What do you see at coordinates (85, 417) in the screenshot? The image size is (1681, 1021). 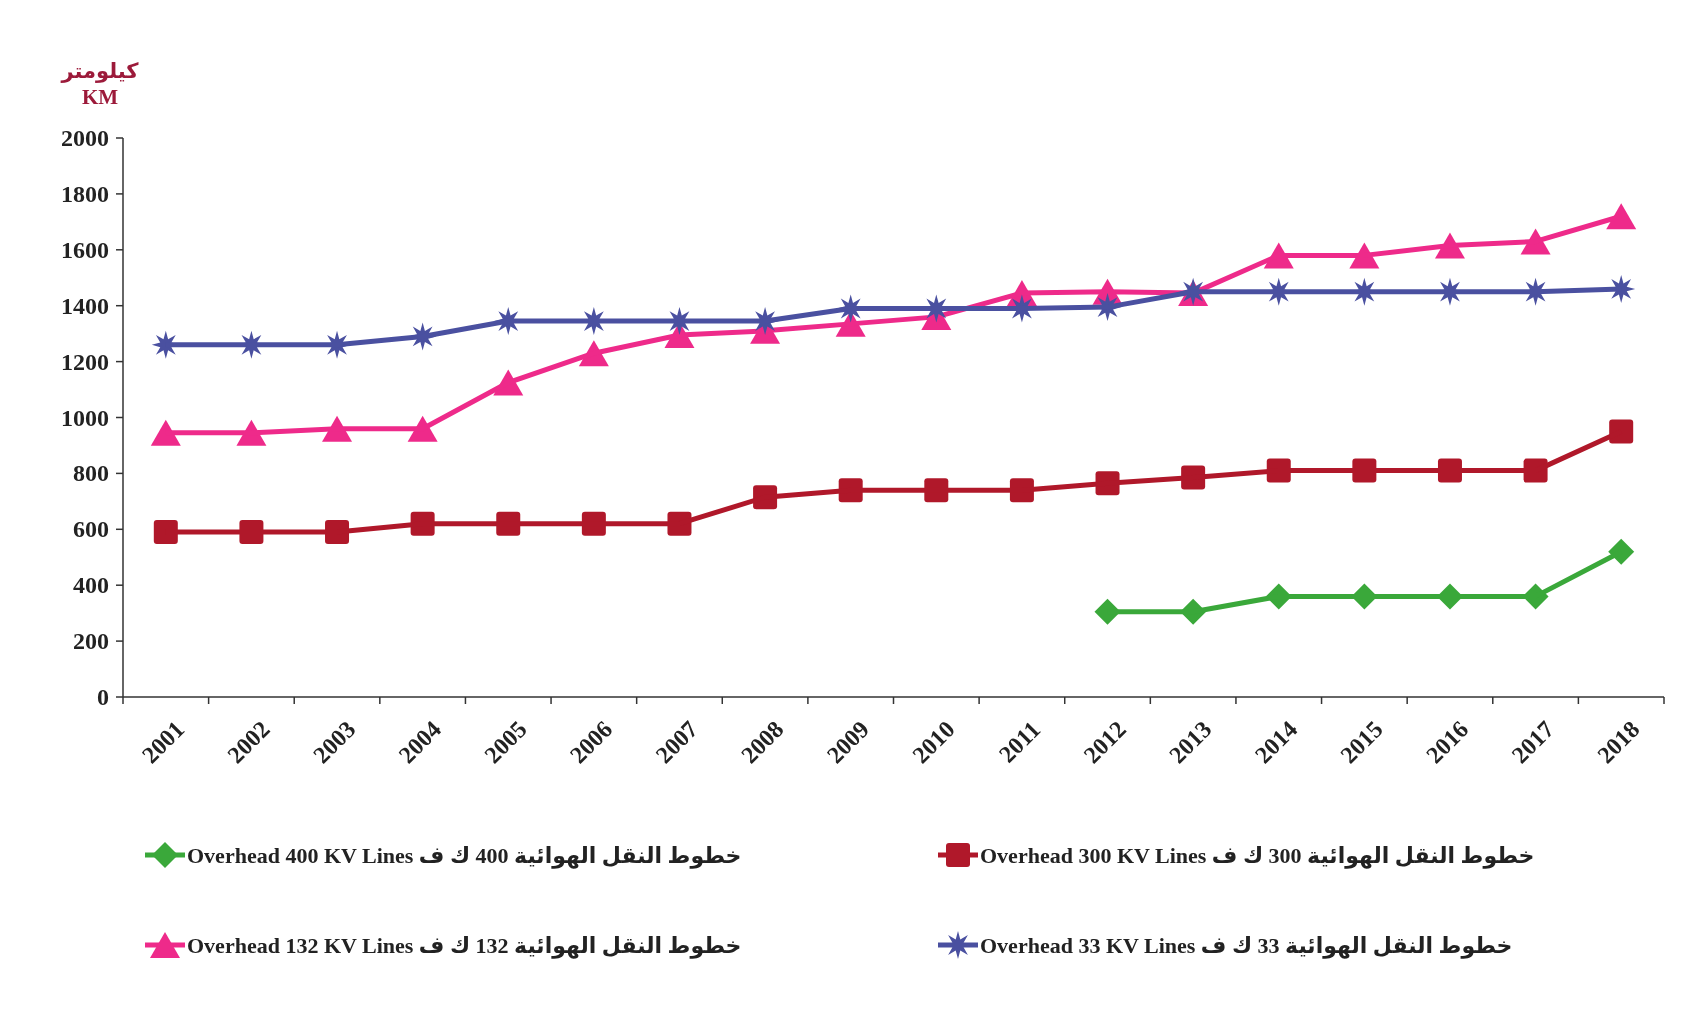 I see `y-tick-label: 1000` at bounding box center [85, 417].